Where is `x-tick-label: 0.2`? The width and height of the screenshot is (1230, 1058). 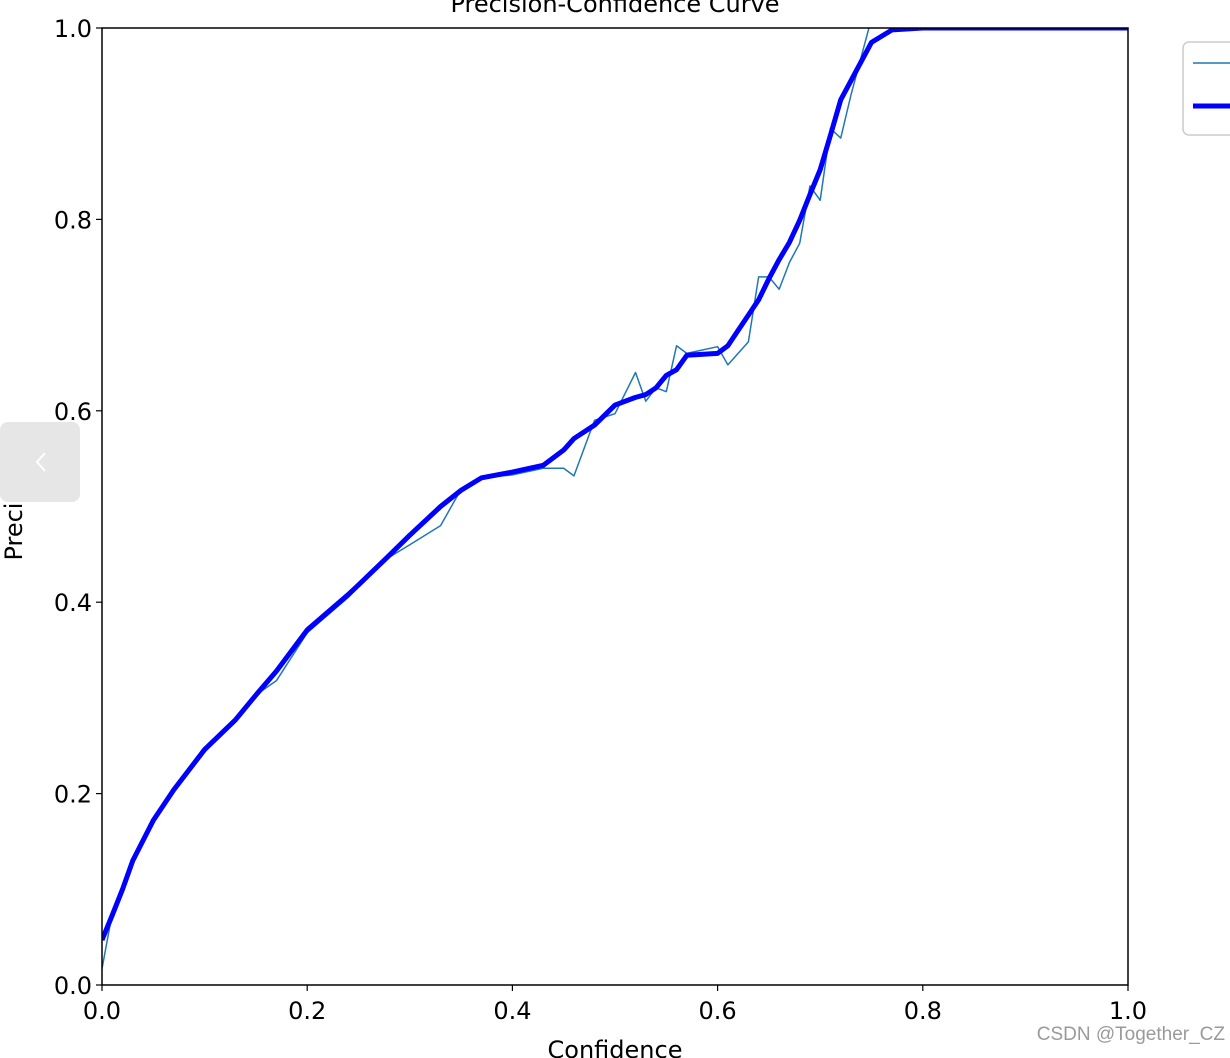 x-tick-label: 0.2 is located at coordinates (307, 1011).